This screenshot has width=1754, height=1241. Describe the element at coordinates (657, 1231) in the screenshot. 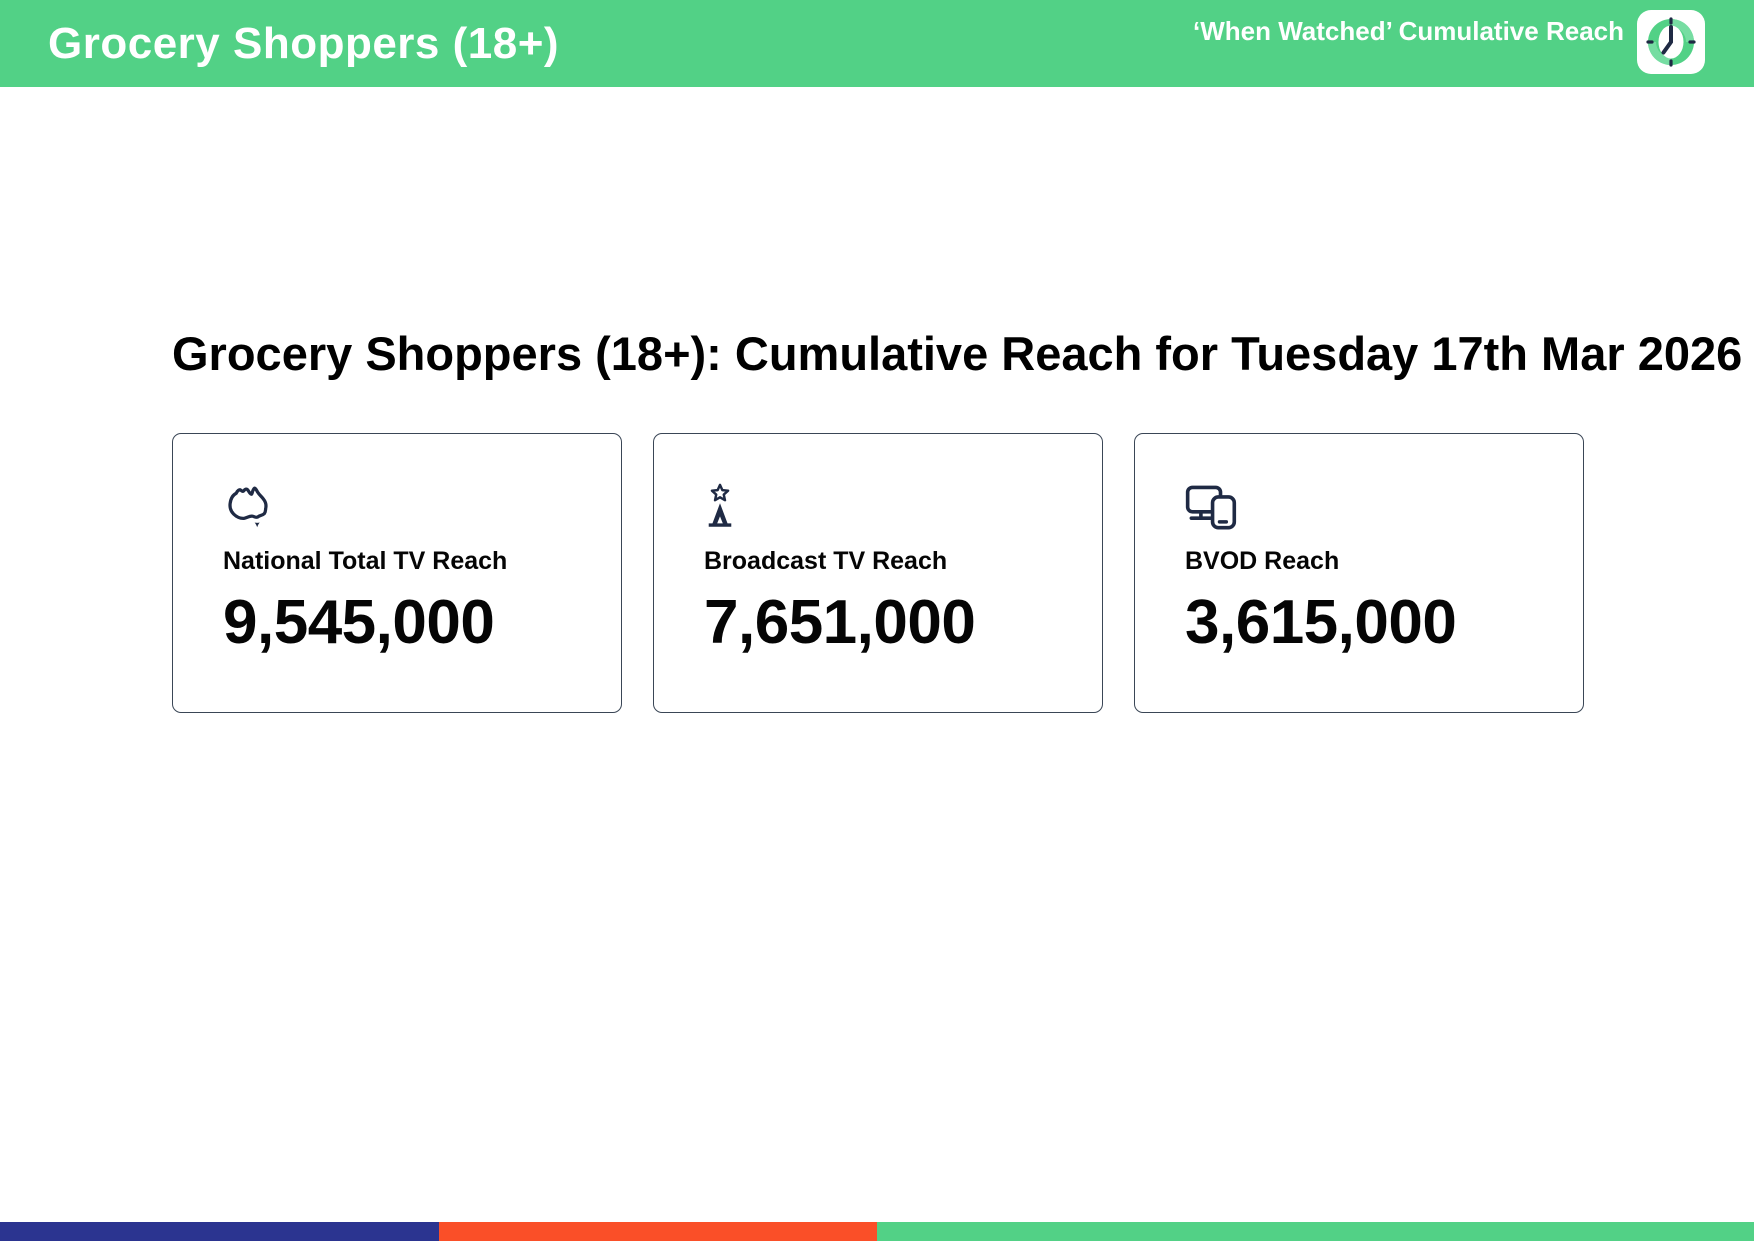

I see `footer-orange-segment` at that location.